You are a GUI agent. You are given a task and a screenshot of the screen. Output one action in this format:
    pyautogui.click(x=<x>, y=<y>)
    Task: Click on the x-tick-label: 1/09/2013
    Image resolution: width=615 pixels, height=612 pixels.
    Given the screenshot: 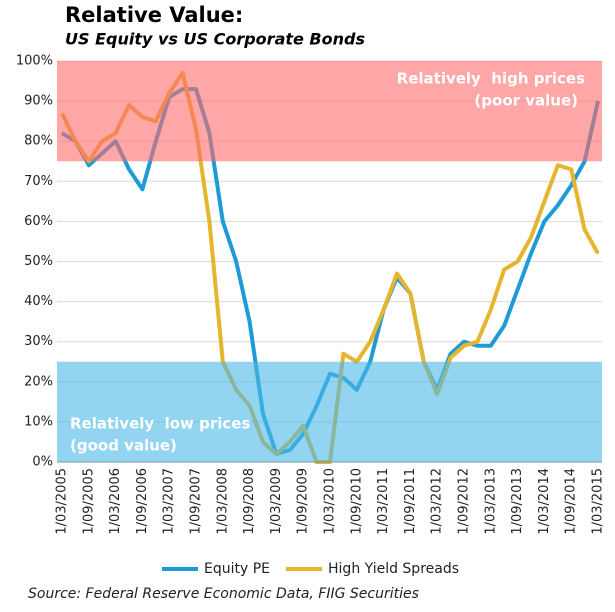 What is the action you would take?
    pyautogui.click(x=517, y=501)
    